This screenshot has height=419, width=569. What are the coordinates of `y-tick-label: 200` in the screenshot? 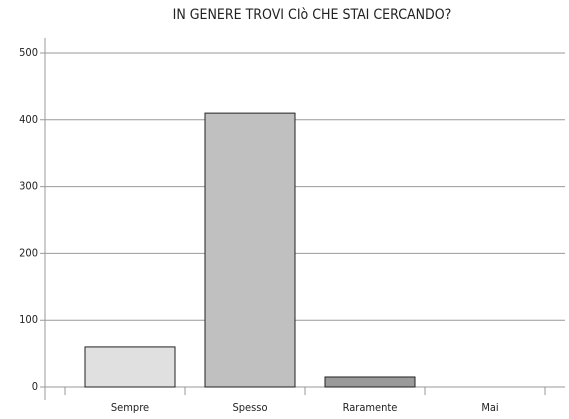 It's located at (28, 252).